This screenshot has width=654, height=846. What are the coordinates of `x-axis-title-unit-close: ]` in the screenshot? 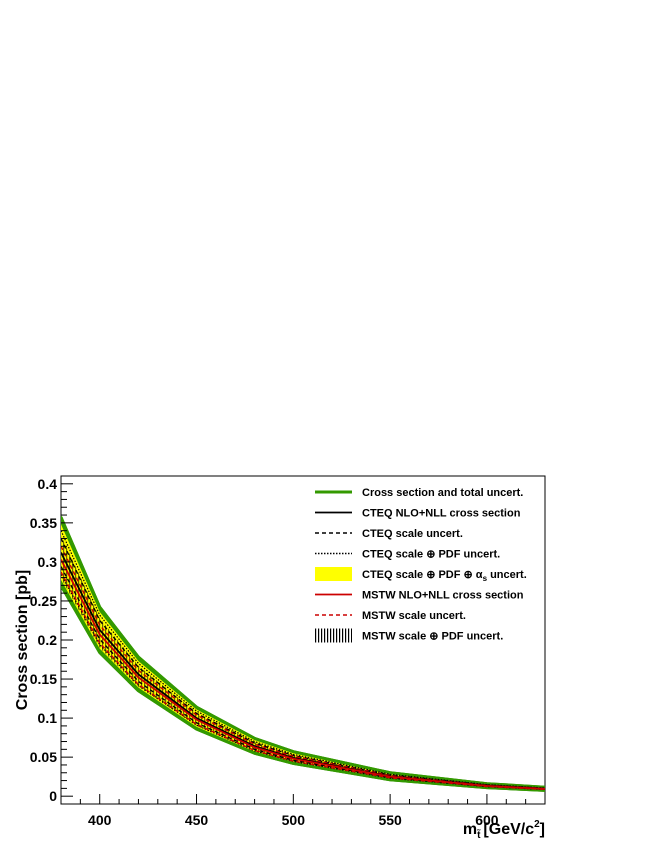 It's located at (542, 829).